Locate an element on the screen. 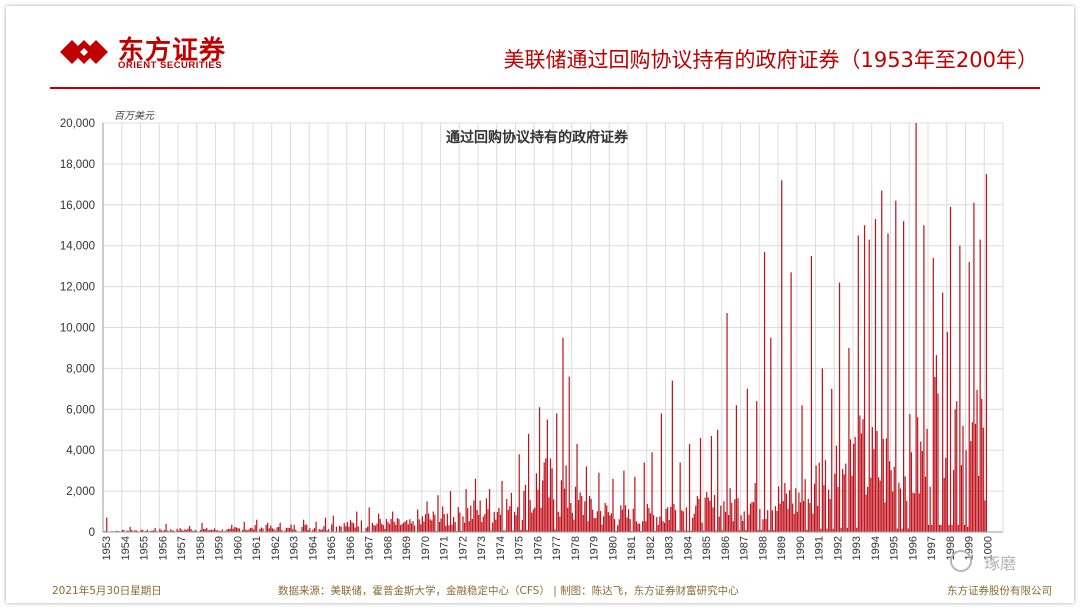 Image resolution: width=1080 pixels, height=611 pixels. x-tick-label: 1968 is located at coordinates (388, 548).